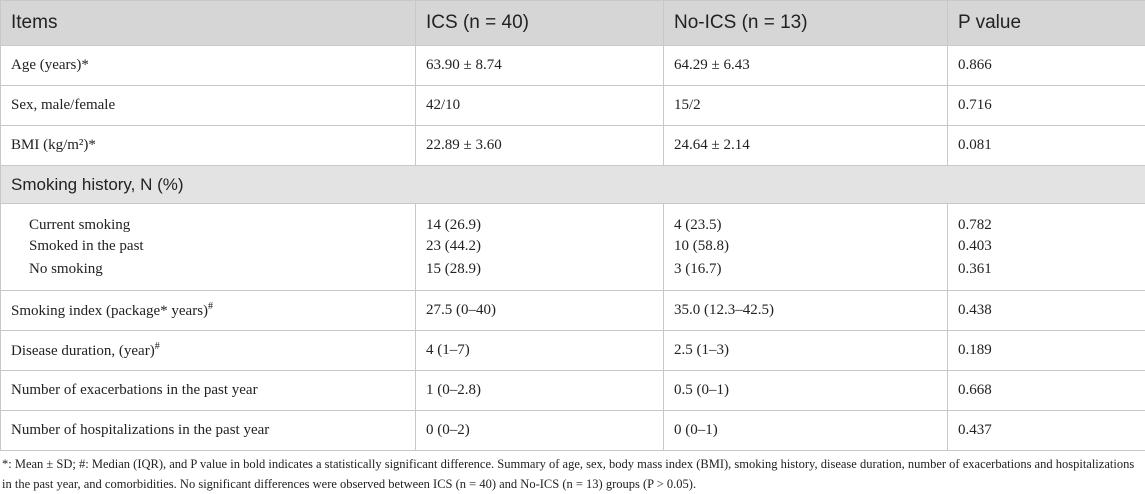 The image size is (1145, 494). Describe the element at coordinates (1046, 311) in the screenshot. I see `cell: 0.438` at that location.